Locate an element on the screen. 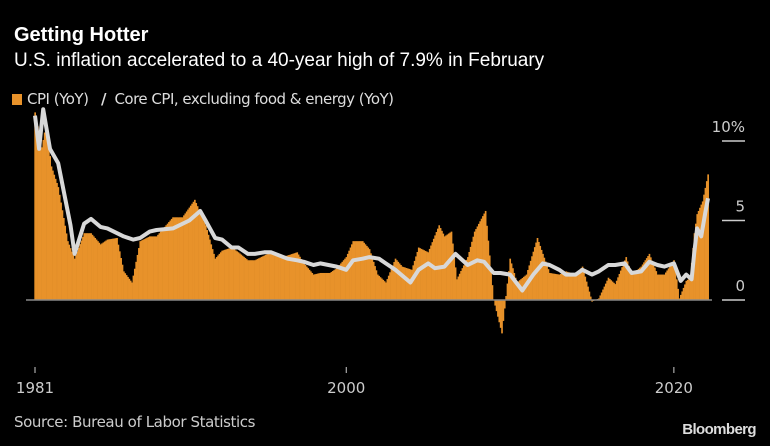 The height and width of the screenshot is (446, 770). y-tick-label: 10% is located at coordinates (728, 127).